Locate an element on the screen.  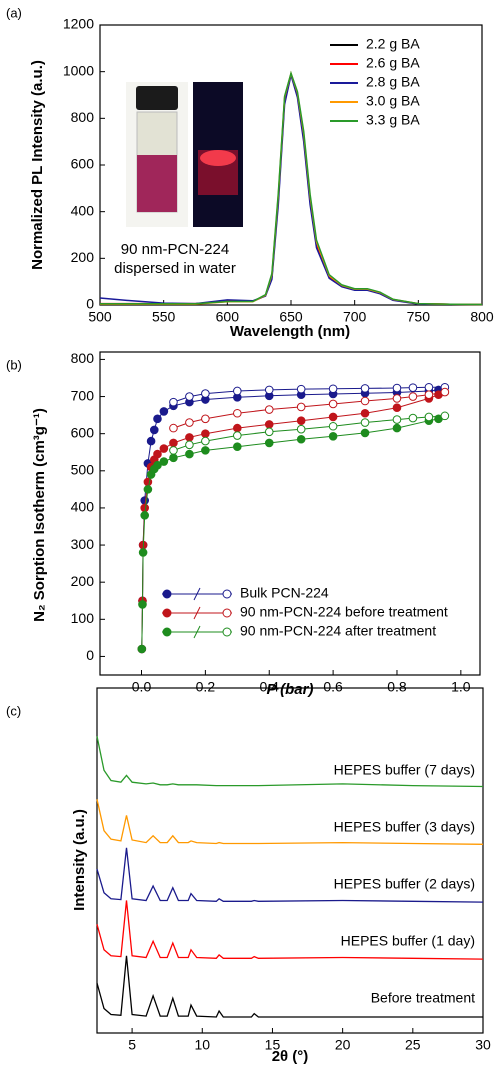
x-tick-label: 10 is located at coordinates (202, 1045).